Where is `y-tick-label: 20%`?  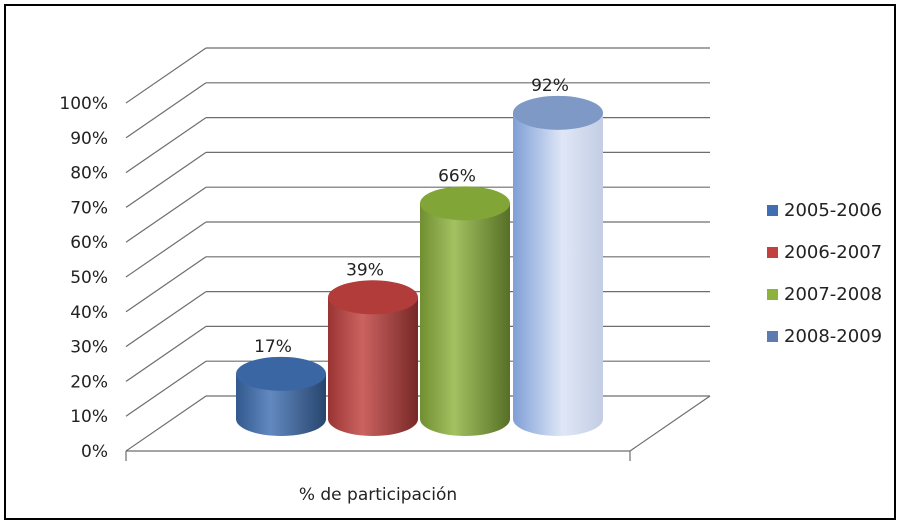 y-tick-label: 20% is located at coordinates (89, 382).